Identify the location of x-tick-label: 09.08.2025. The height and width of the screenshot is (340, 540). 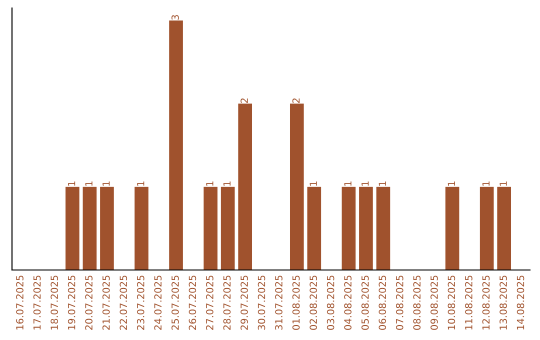
(434, 303).